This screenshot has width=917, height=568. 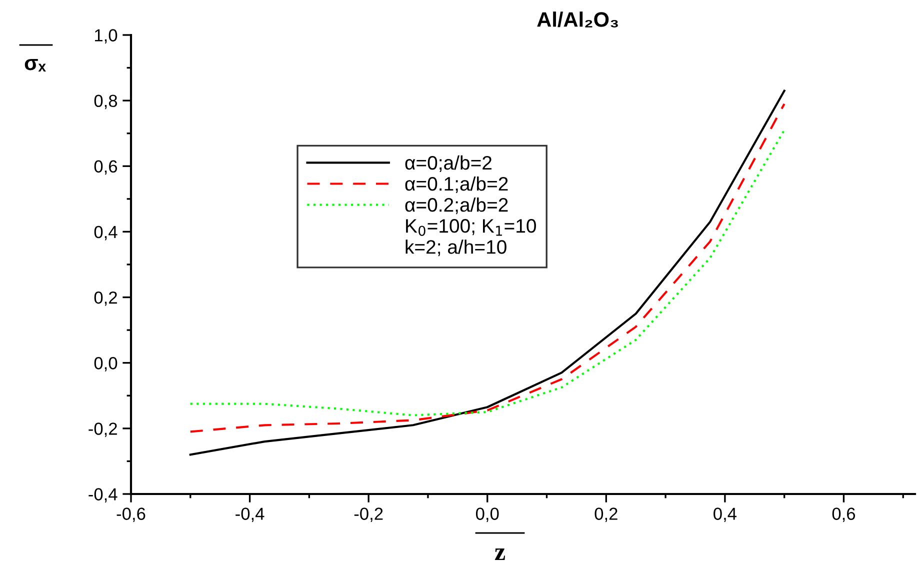 I want to click on legend-label: α=0;a/b=2, so click(x=448, y=163).